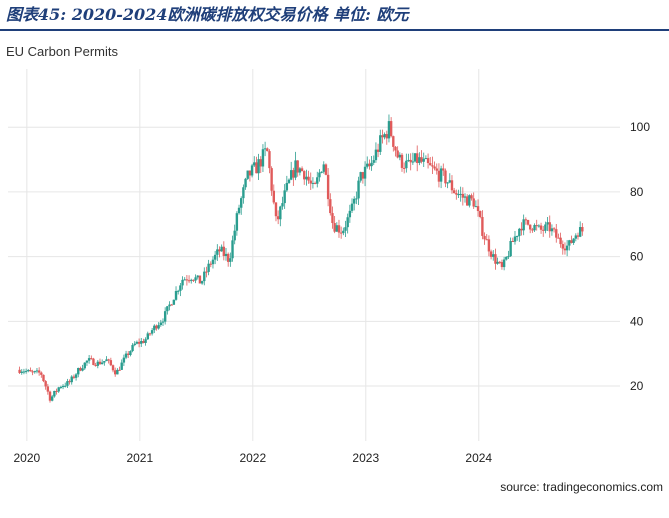 The height and width of the screenshot is (518, 669). What do you see at coordinates (640, 127) in the screenshot?
I see `y-tick-label-100: 100` at bounding box center [640, 127].